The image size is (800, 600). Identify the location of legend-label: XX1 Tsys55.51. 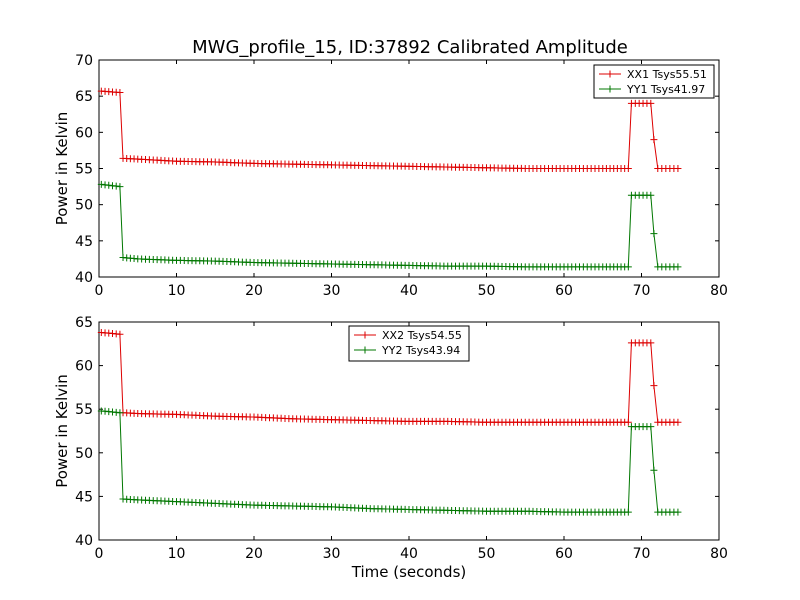
(667, 74).